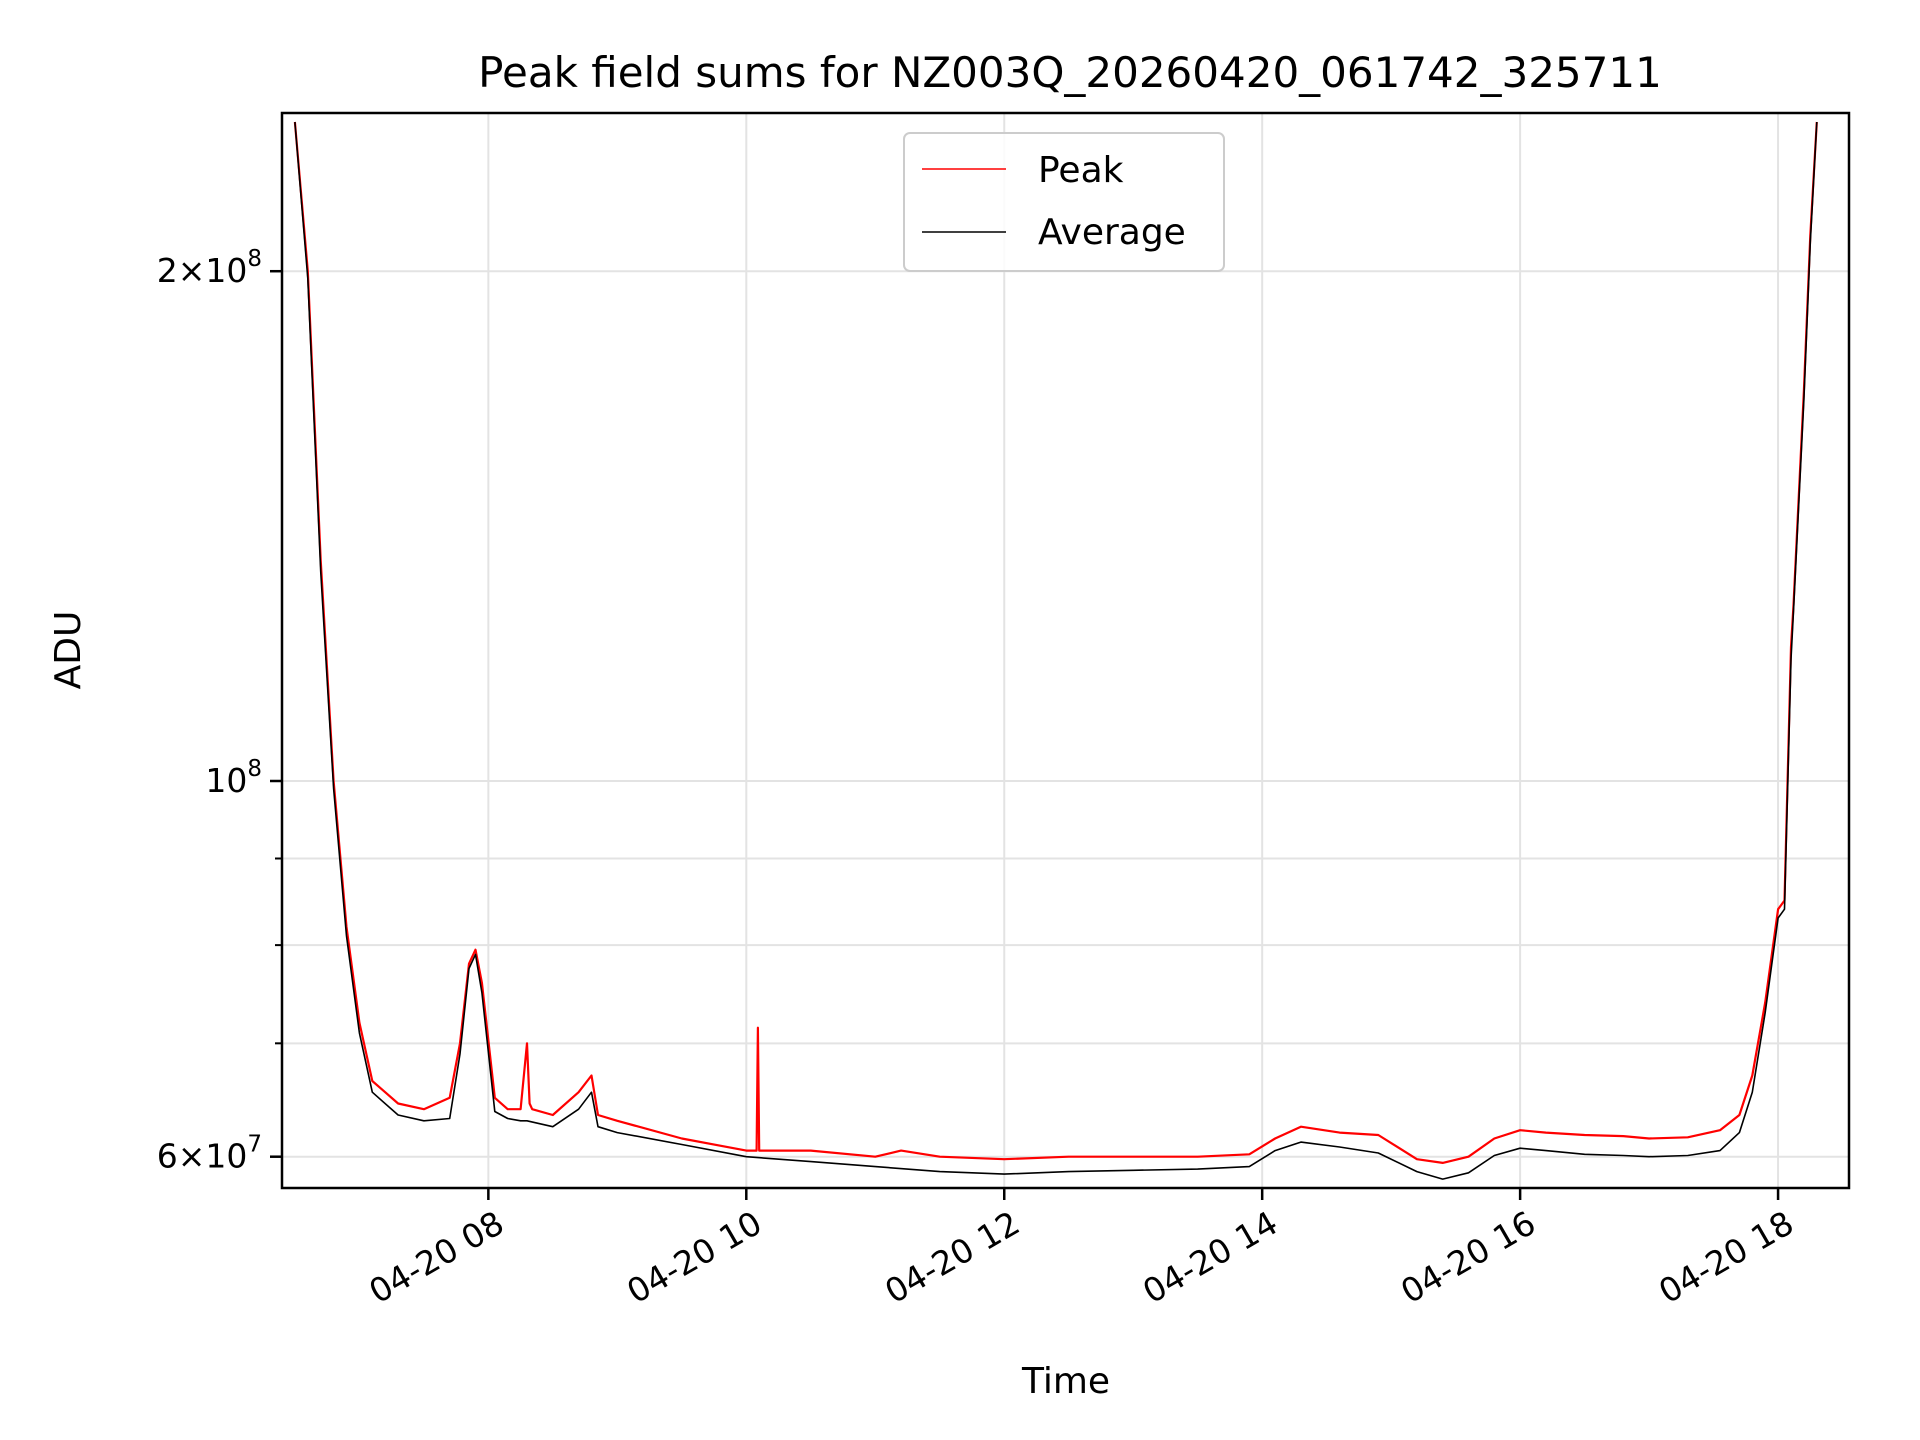 The width and height of the screenshot is (1920, 1440). What do you see at coordinates (219, 711) in the screenshot?
I see `y-axis-ticks: 6×107 108 2×108` at bounding box center [219, 711].